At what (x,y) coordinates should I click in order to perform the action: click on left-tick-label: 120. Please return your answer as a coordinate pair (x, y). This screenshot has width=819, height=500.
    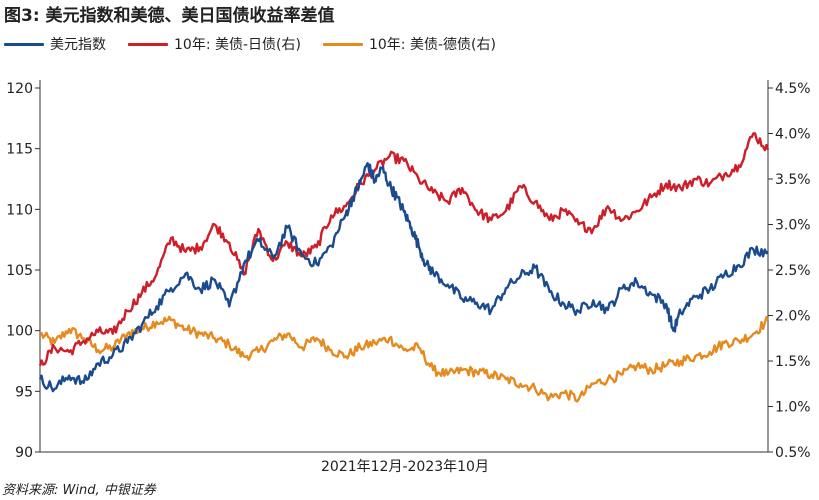
    Looking at the image, I should click on (19, 89).